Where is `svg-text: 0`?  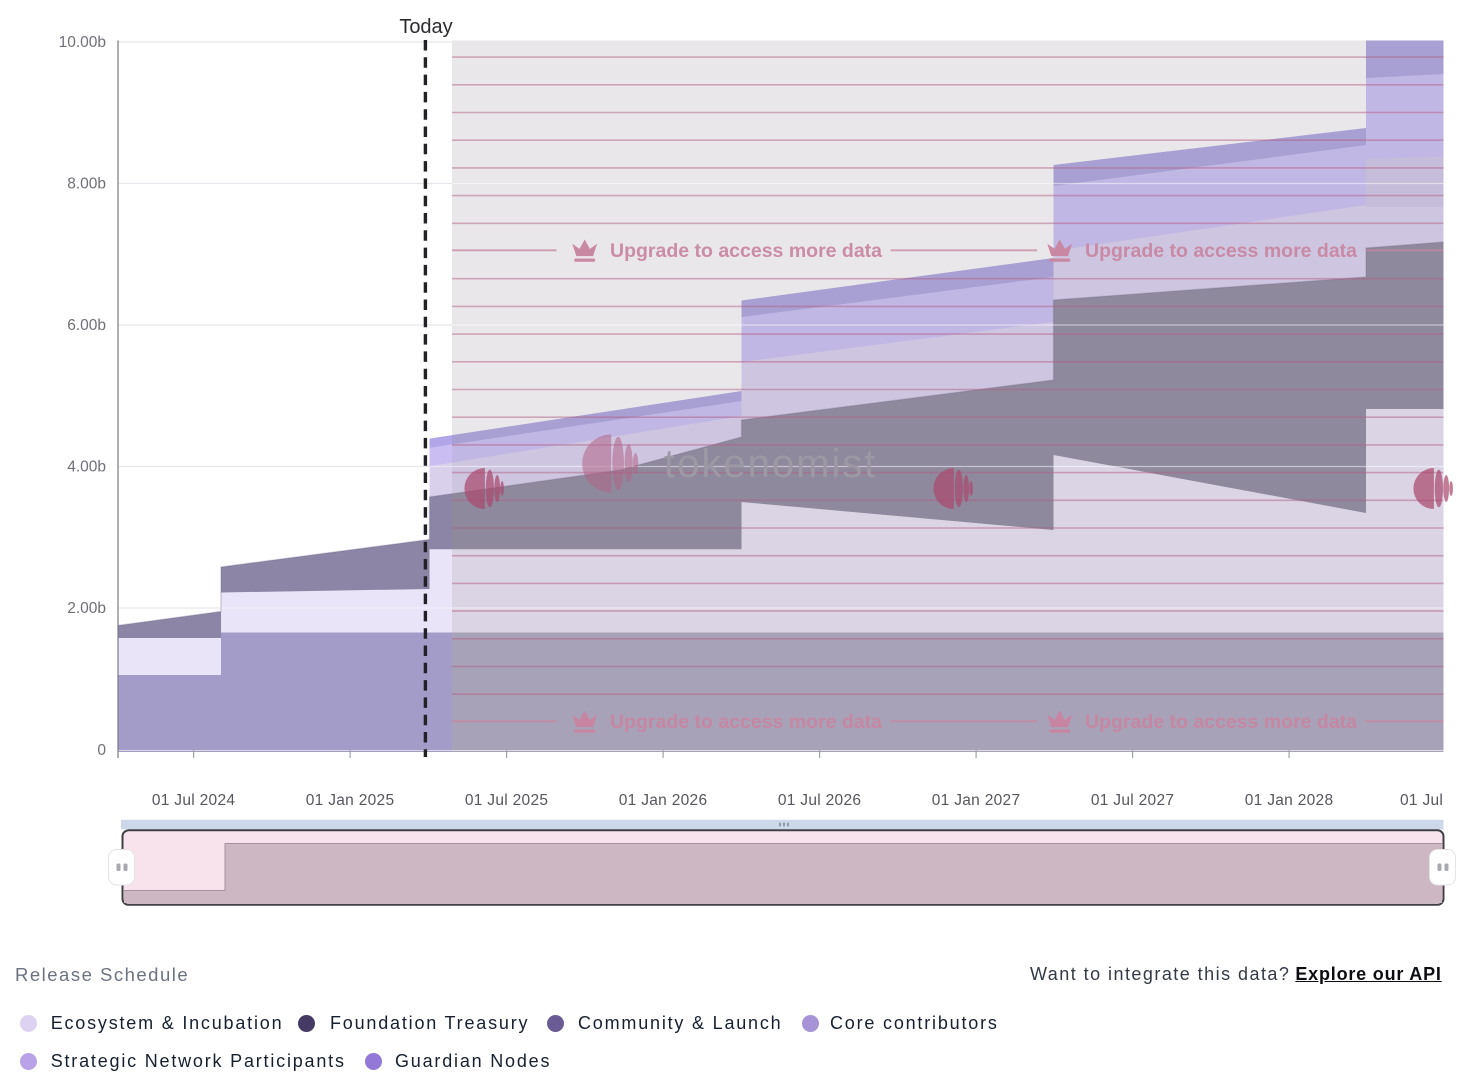
svg-text: 0 is located at coordinates (101, 750).